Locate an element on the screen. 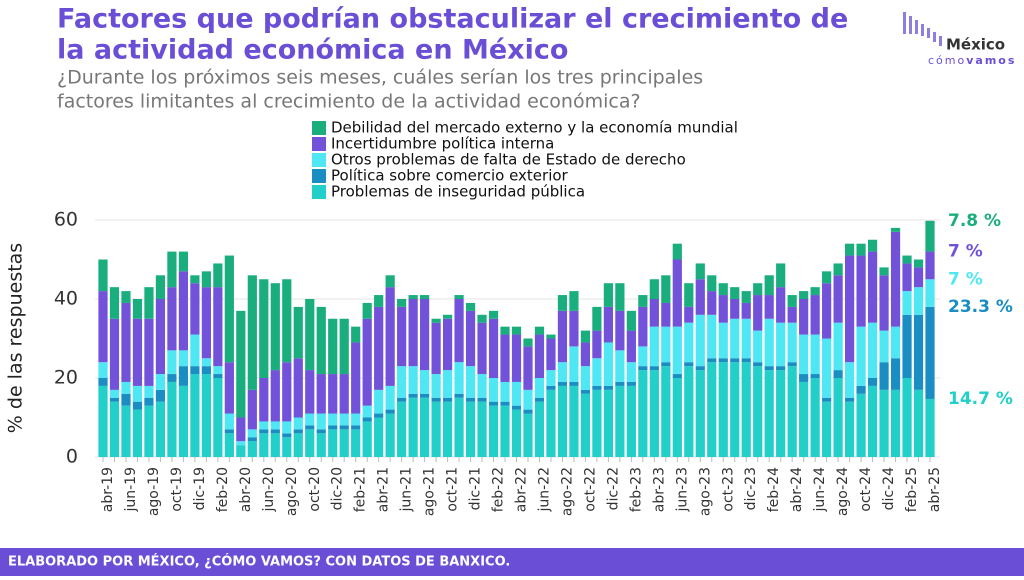 The height and width of the screenshot is (580, 1024). x-tick-label: ago-24 is located at coordinates (843, 491).